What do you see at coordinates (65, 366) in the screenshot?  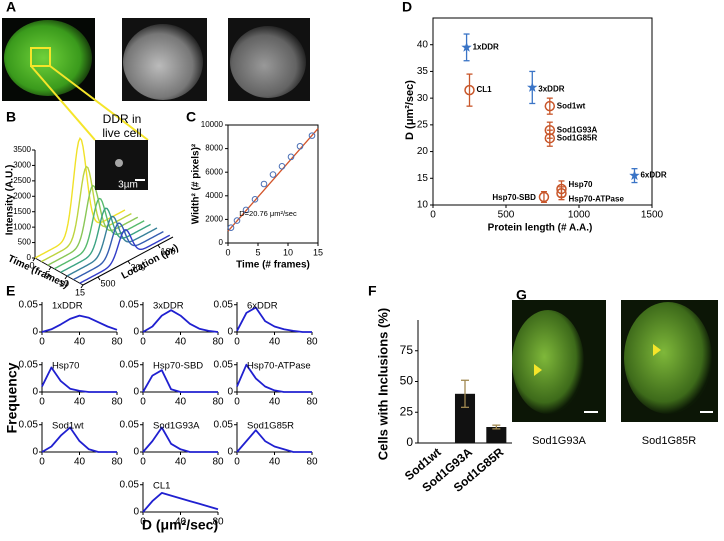 I see `panel-title: Hsp70` at bounding box center [65, 366].